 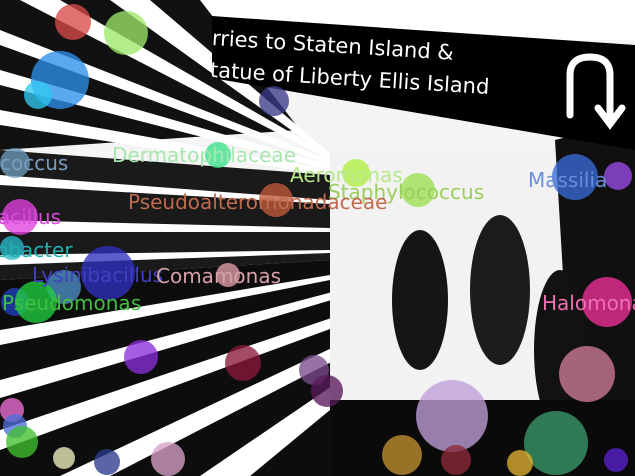 I want to click on u-turn-arrow-icon, so click(x=596, y=91).